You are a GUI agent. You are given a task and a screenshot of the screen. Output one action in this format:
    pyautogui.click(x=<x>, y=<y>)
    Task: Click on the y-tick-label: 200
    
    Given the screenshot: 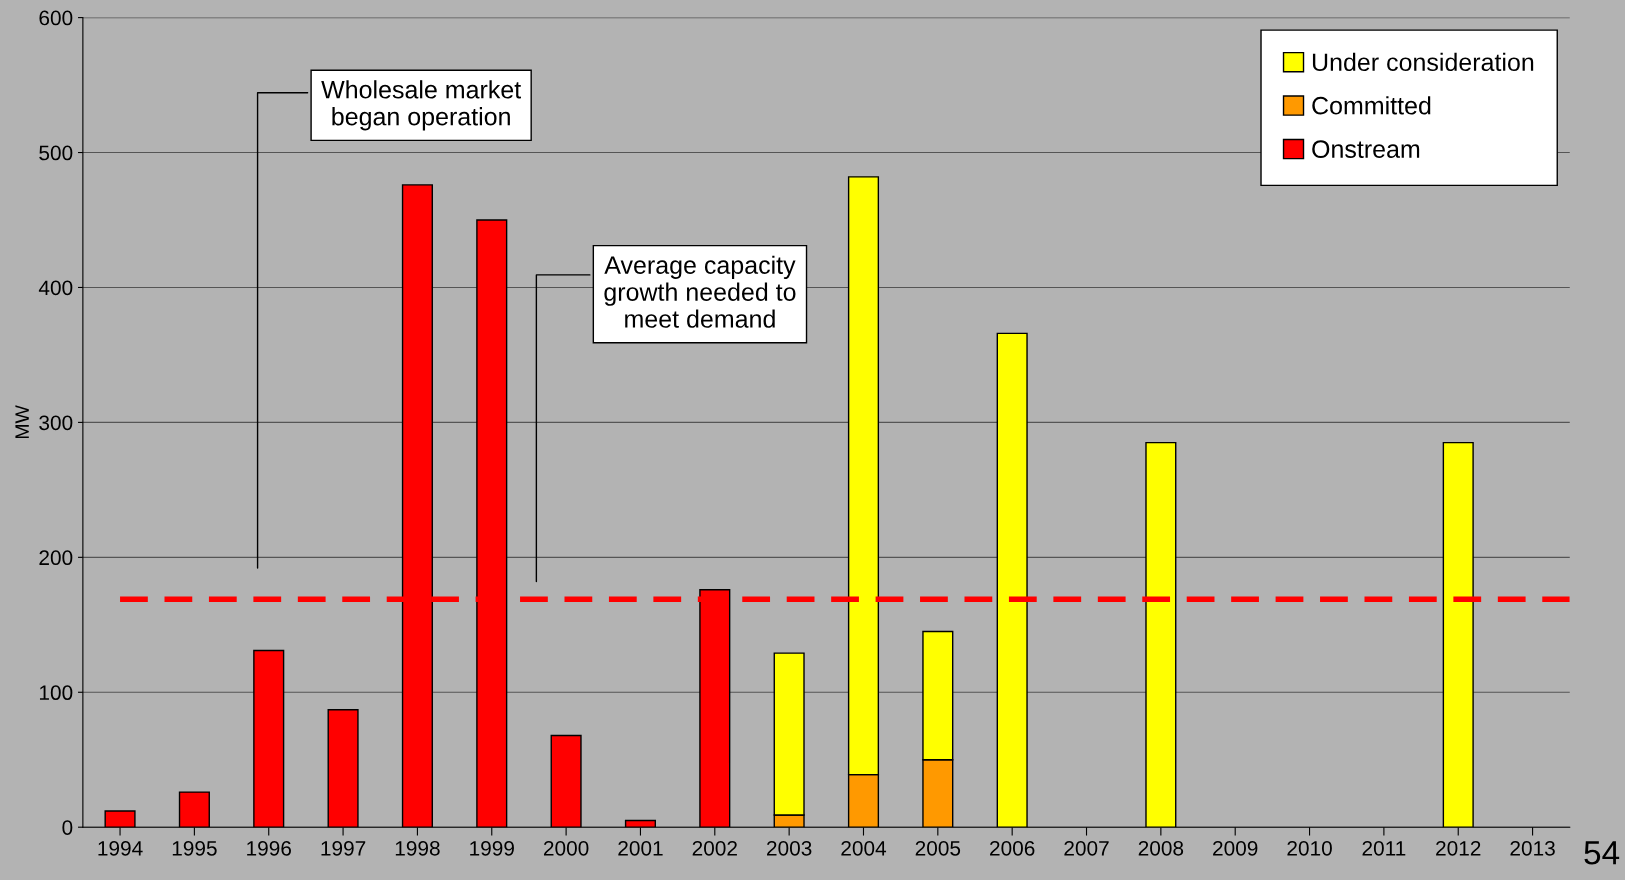 What is the action you would take?
    pyautogui.click(x=56, y=558)
    